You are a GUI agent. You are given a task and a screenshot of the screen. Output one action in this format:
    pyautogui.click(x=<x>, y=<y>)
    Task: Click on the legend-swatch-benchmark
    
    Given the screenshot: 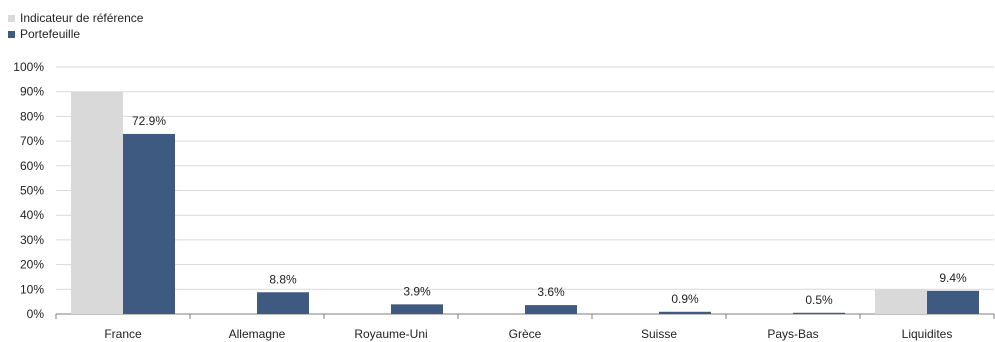 What is the action you would take?
    pyautogui.click(x=11, y=18)
    